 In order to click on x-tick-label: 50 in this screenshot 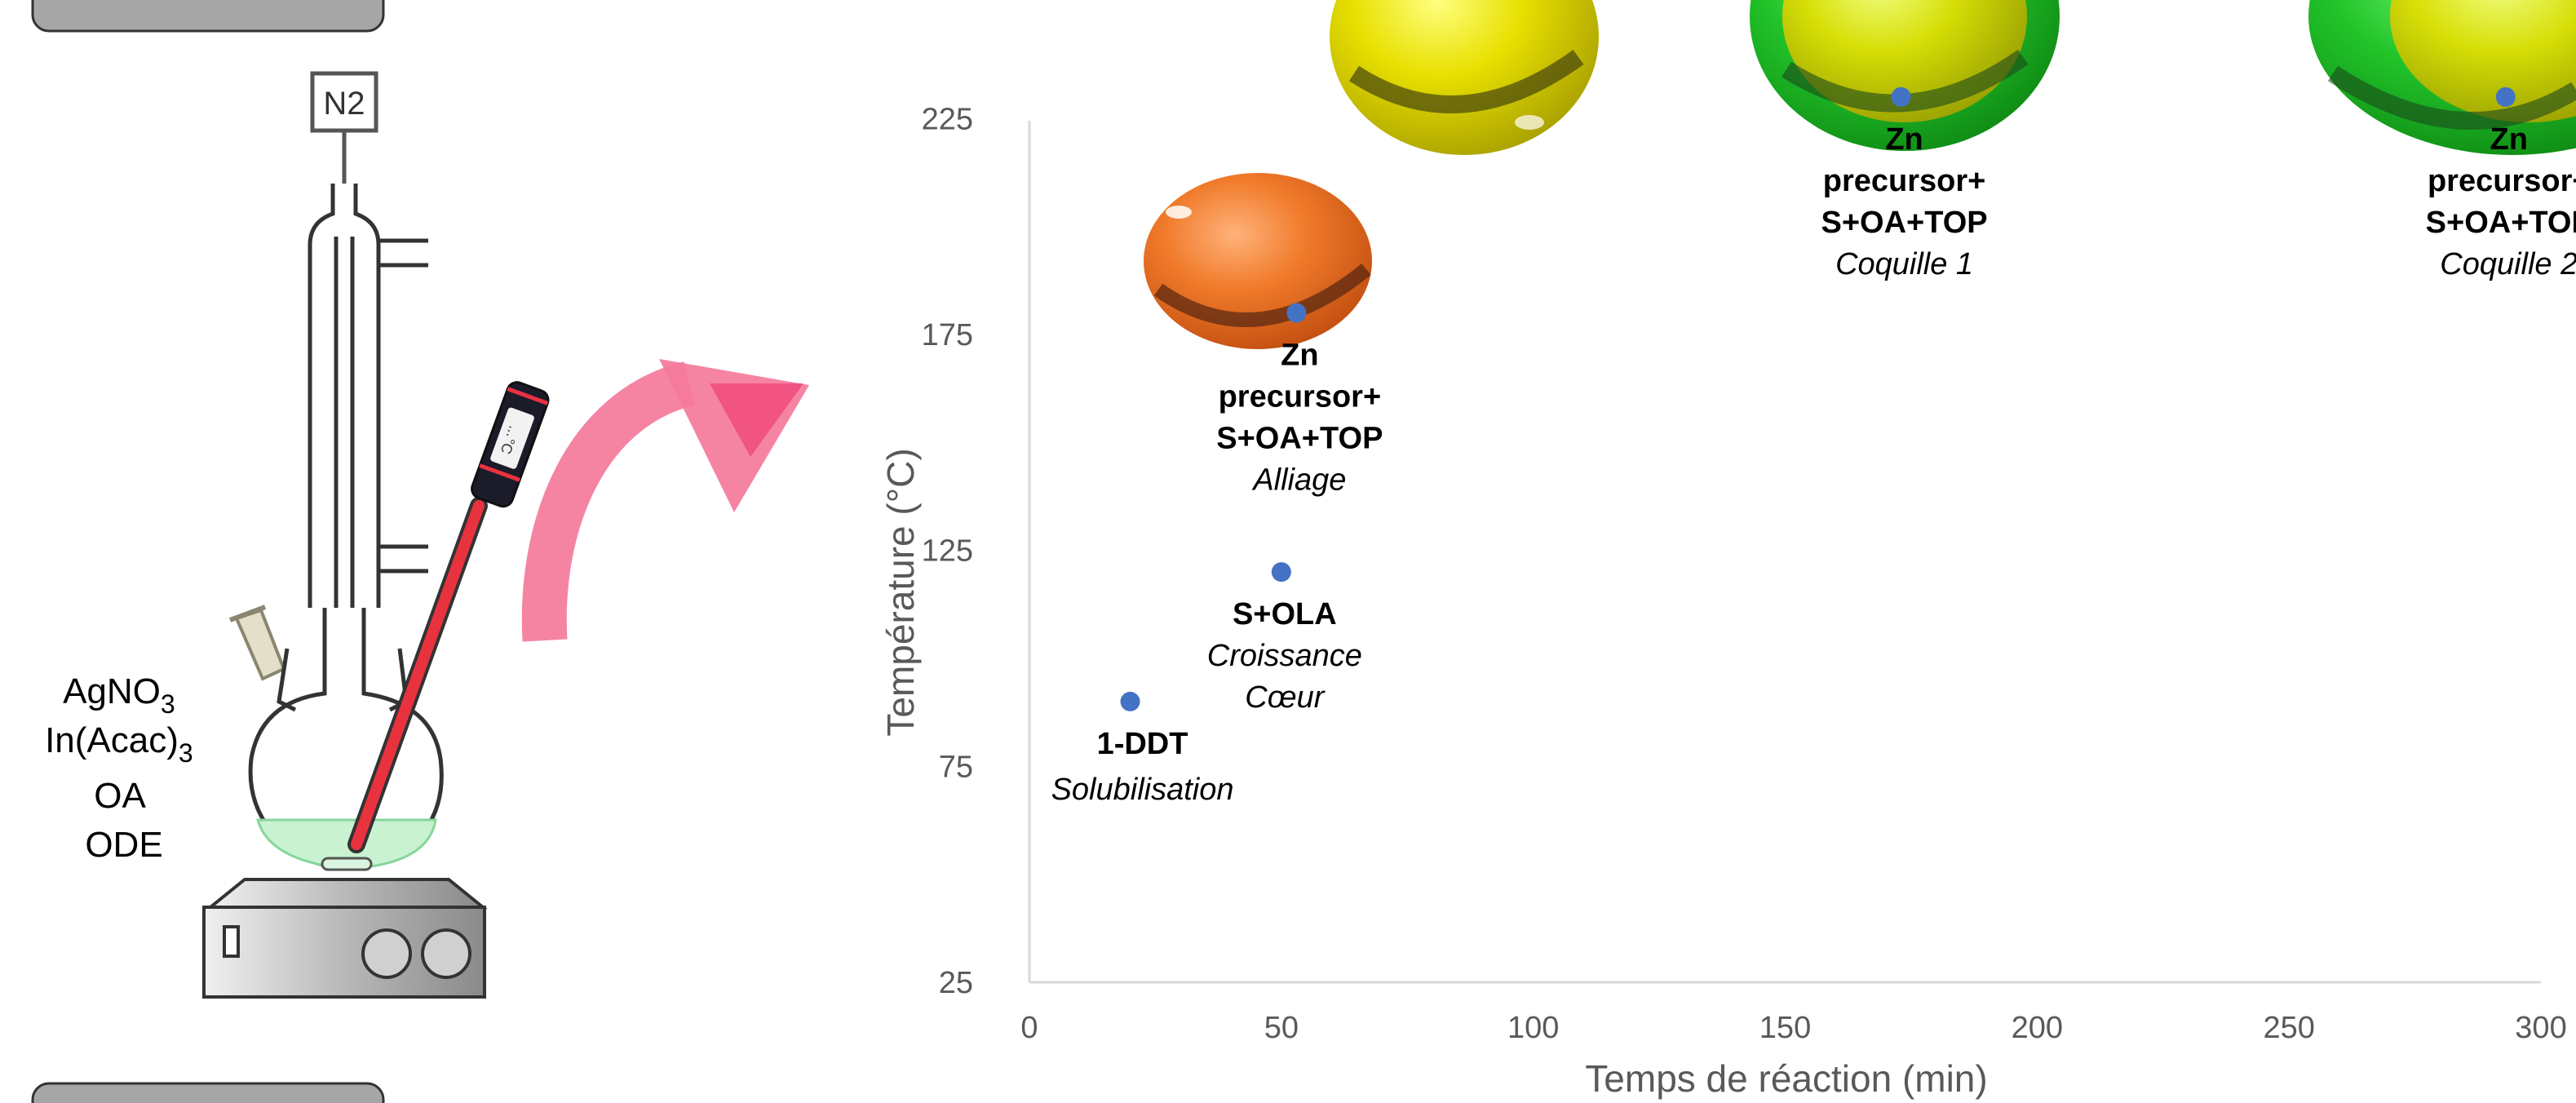, I will do `click(1281, 1028)`.